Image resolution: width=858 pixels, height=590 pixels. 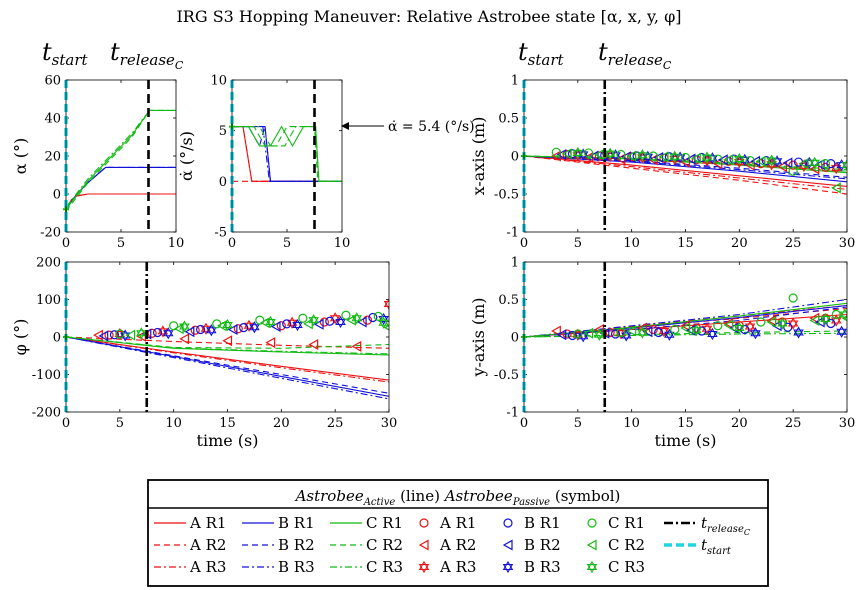 What do you see at coordinates (207, 523) in the screenshot?
I see `legend-line-label: A R1` at bounding box center [207, 523].